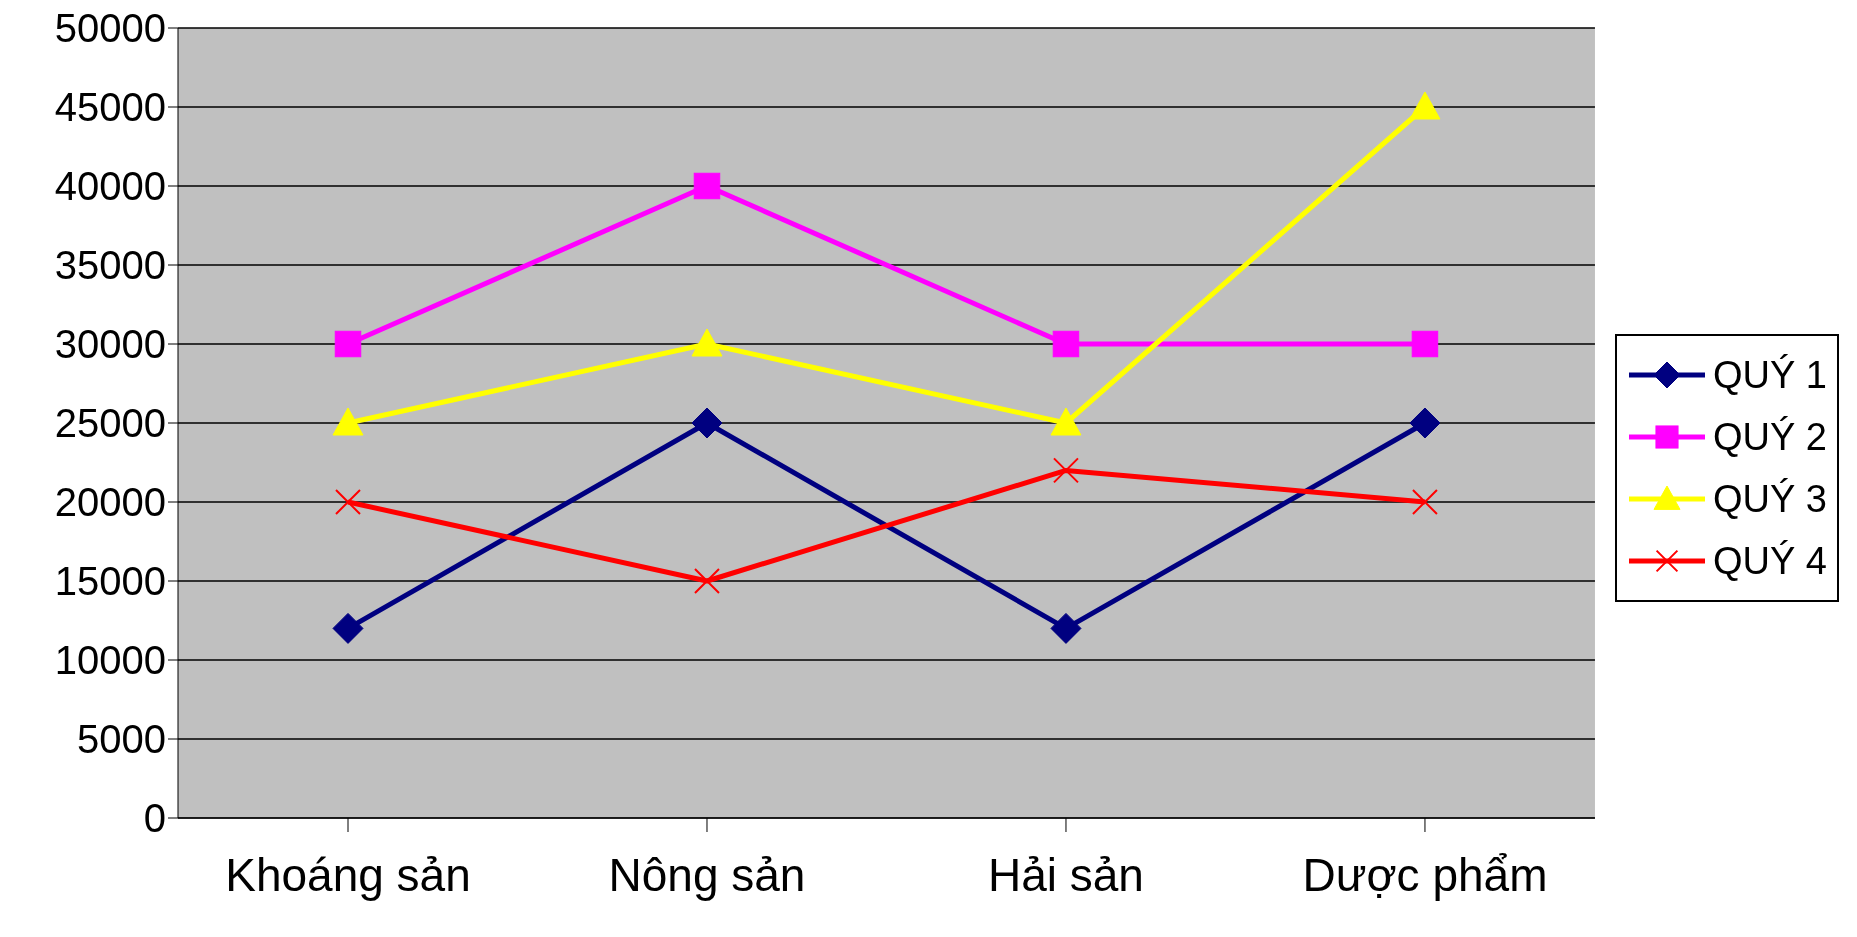 This screenshot has height=937, width=1857. Describe the element at coordinates (110, 186) in the screenshot. I see `y-tick-label: 40000` at that location.